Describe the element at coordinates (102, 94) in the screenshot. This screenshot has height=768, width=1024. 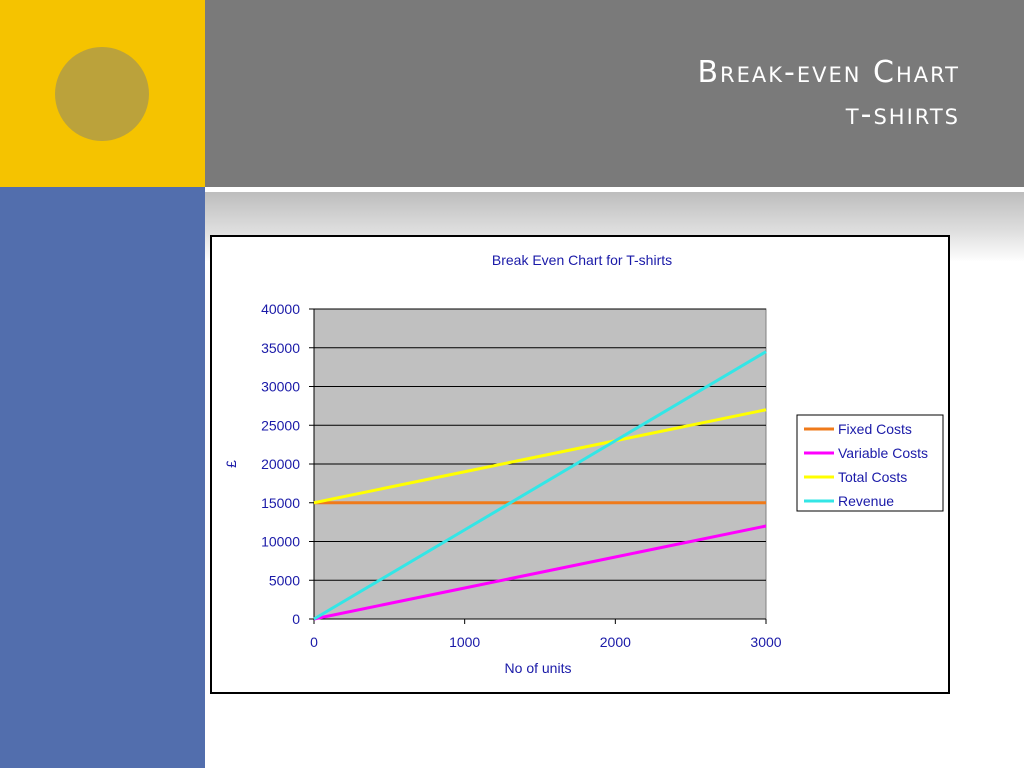
I see `decorative-circle` at that location.